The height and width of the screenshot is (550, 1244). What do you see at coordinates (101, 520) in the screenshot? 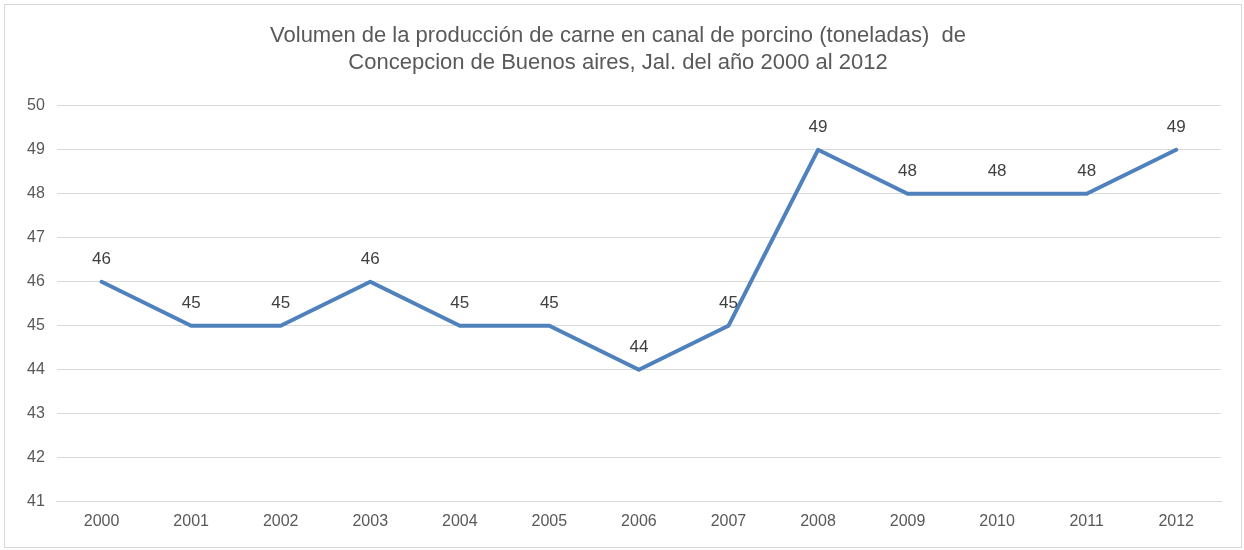
I see `x-tick-label: 2000` at bounding box center [101, 520].